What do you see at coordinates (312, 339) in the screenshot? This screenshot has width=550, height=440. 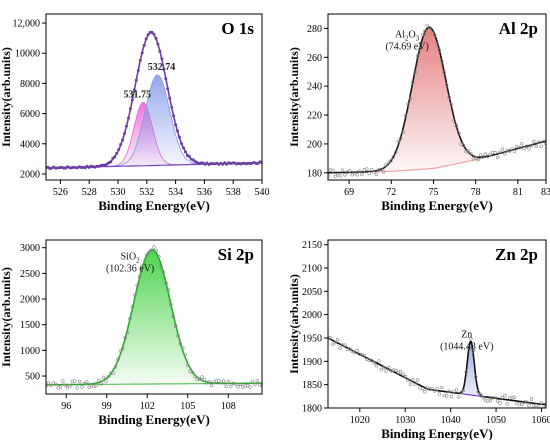 I see `y-tick-label: 1950` at bounding box center [312, 339].